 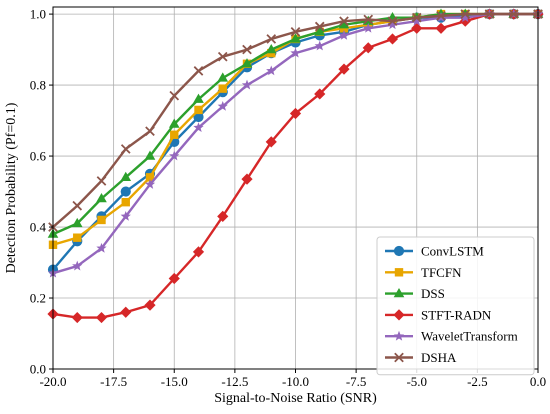 What do you see at coordinates (11, 187) in the screenshot?
I see `y-axis-label: Detection Probability (Pf=0.1)` at bounding box center [11, 187].